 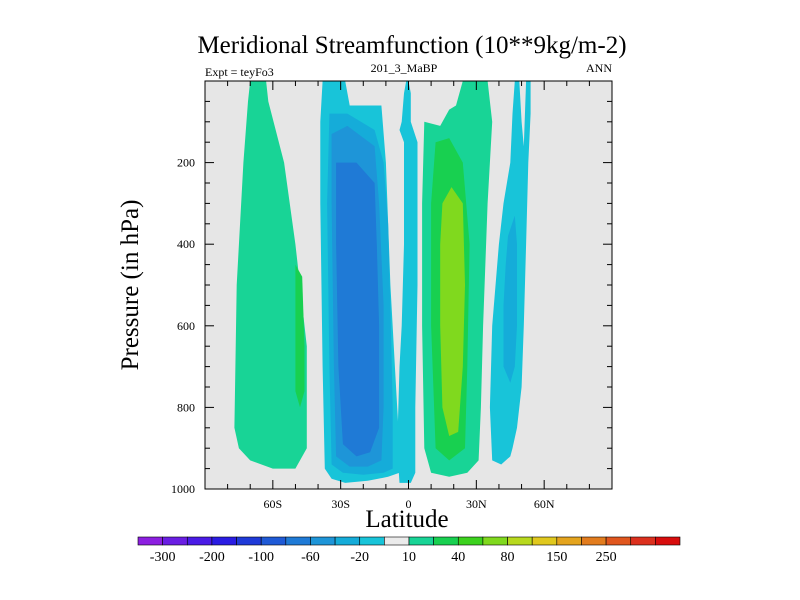 I want to click on contour-sh-outer-positive, so click(x=270, y=275).